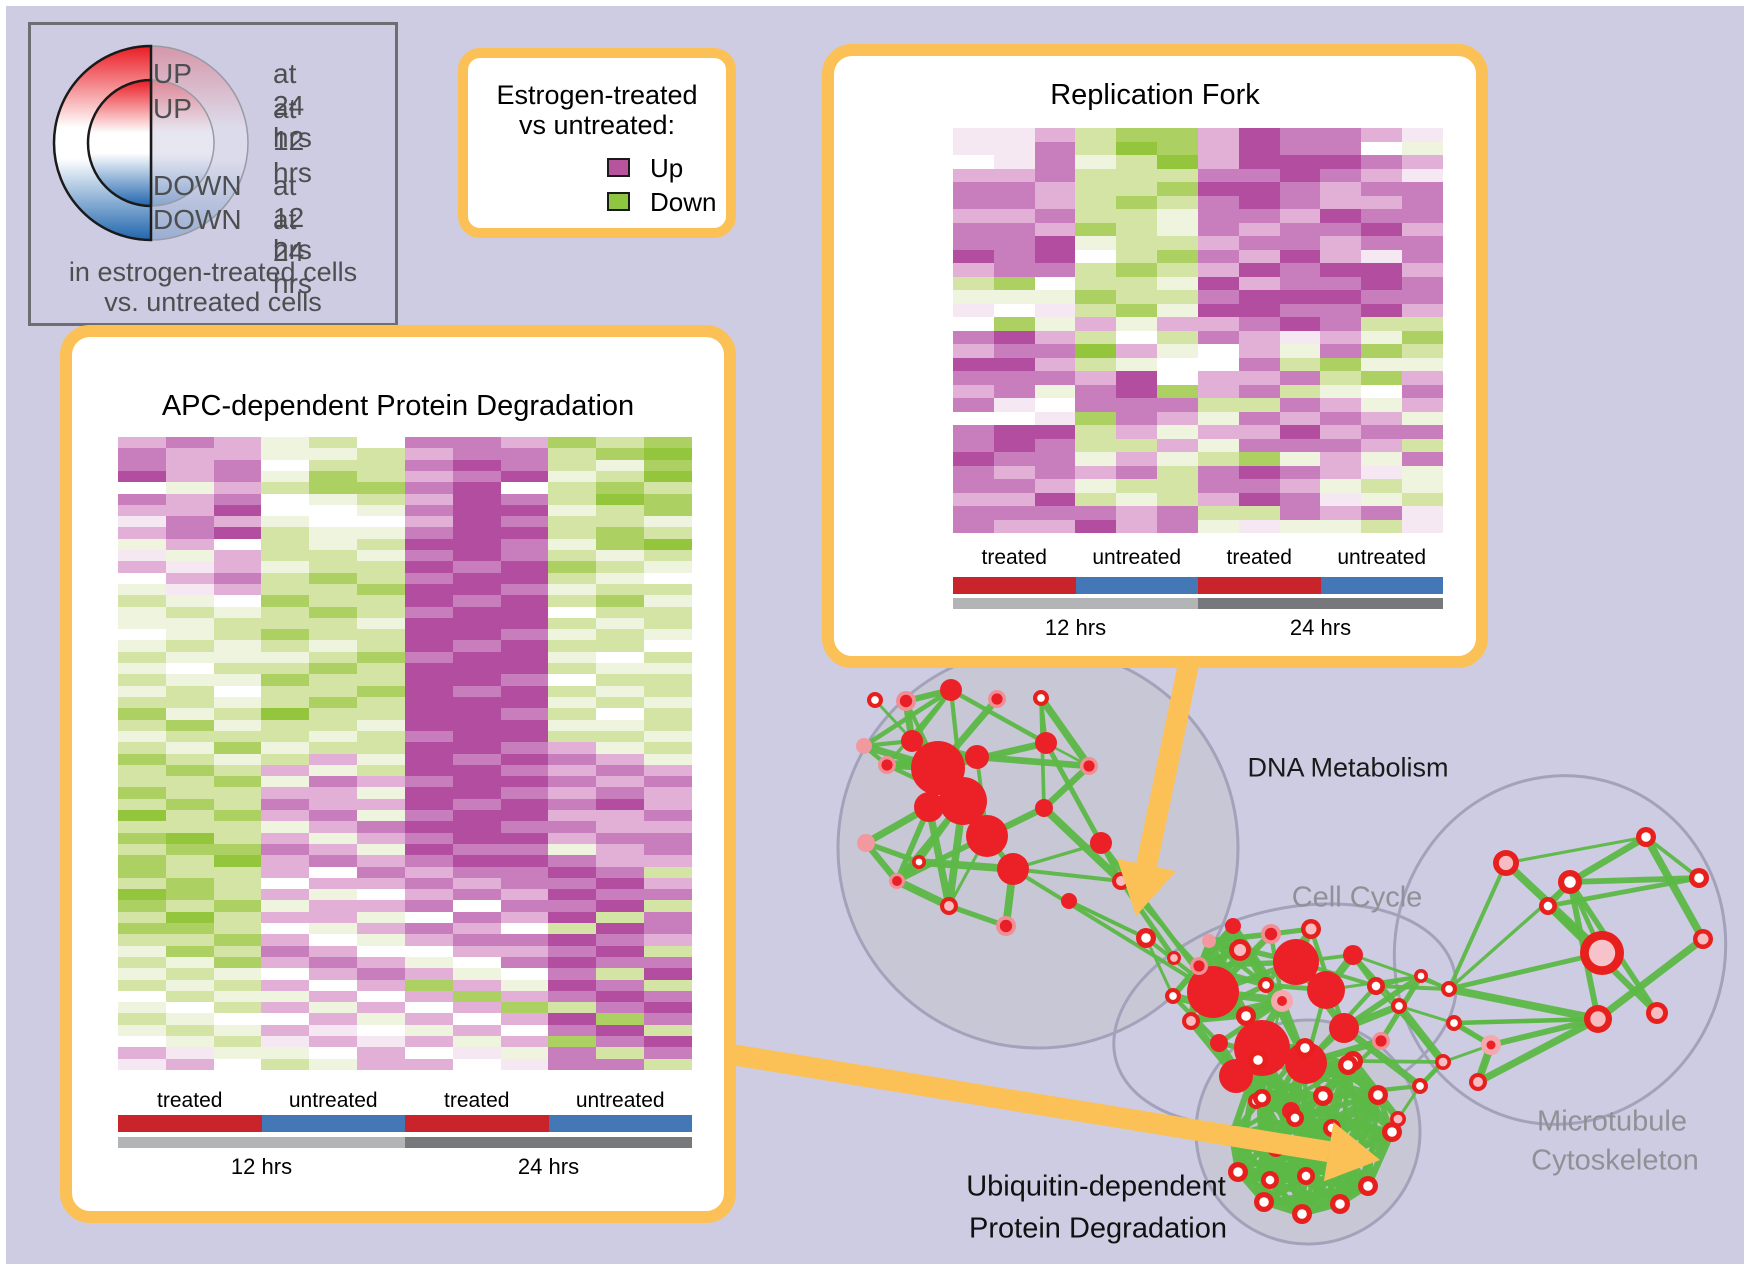 The height and width of the screenshot is (1279, 1750). Describe the element at coordinates (405, 1142) in the screenshot. I see `time-bars` at that location.